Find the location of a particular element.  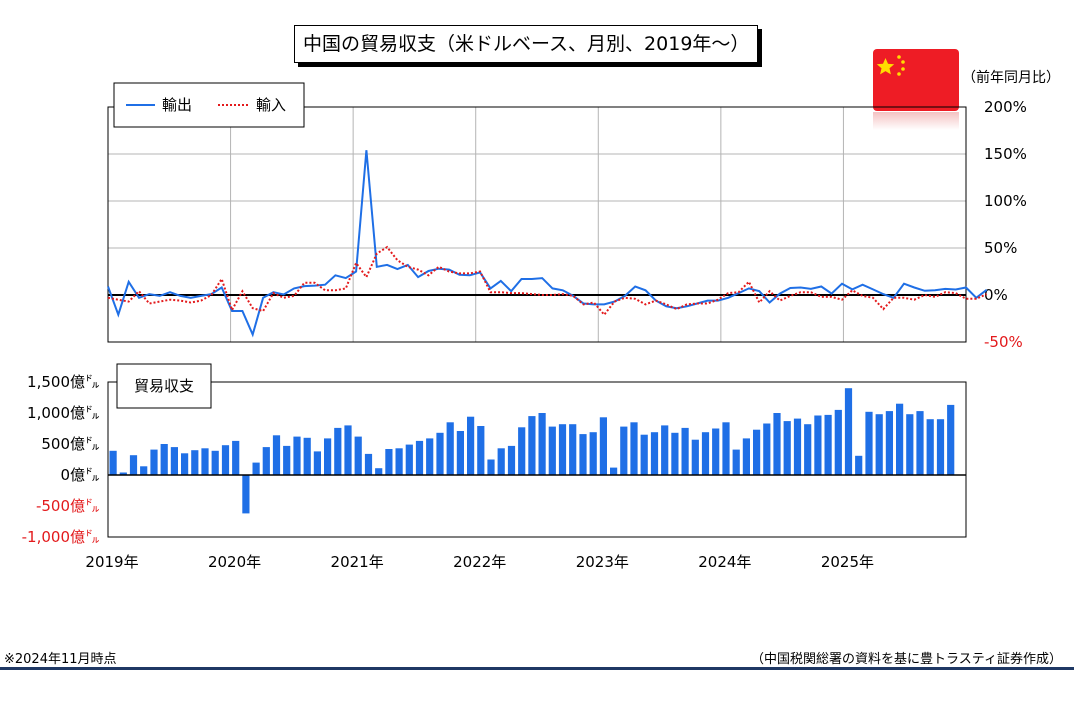

x-tick-label: 2020年 is located at coordinates (234, 562).